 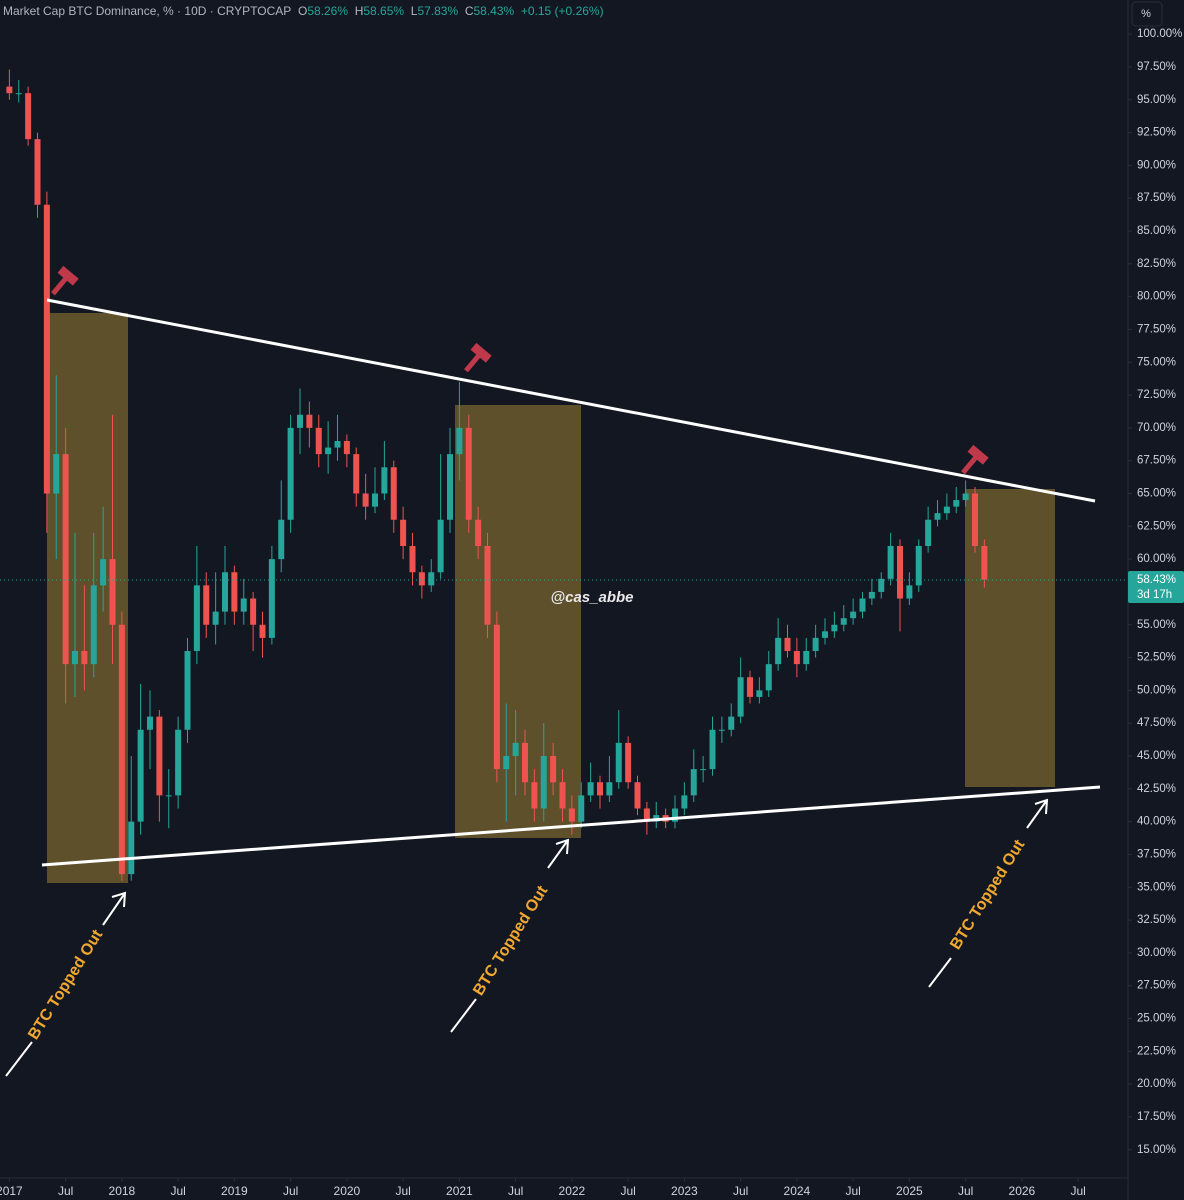 I want to click on y-tick-label: 20.00%, so click(x=1156, y=1084).